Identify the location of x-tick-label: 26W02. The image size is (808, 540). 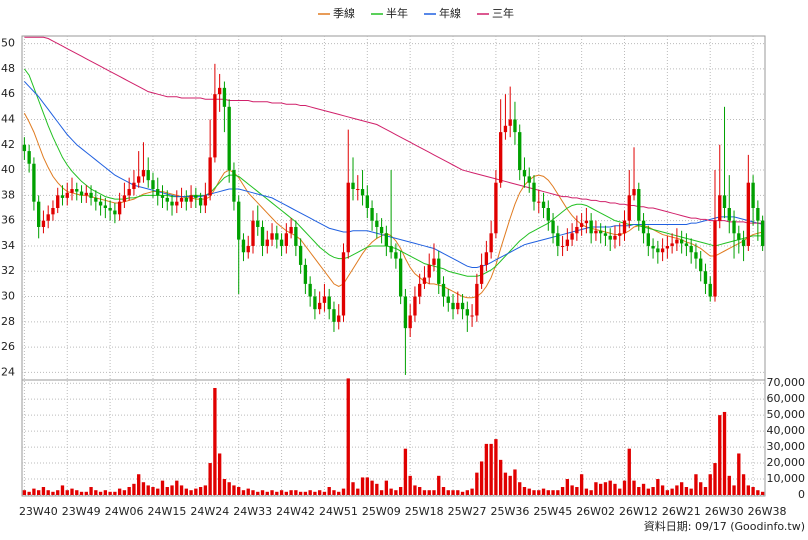
(595, 511).